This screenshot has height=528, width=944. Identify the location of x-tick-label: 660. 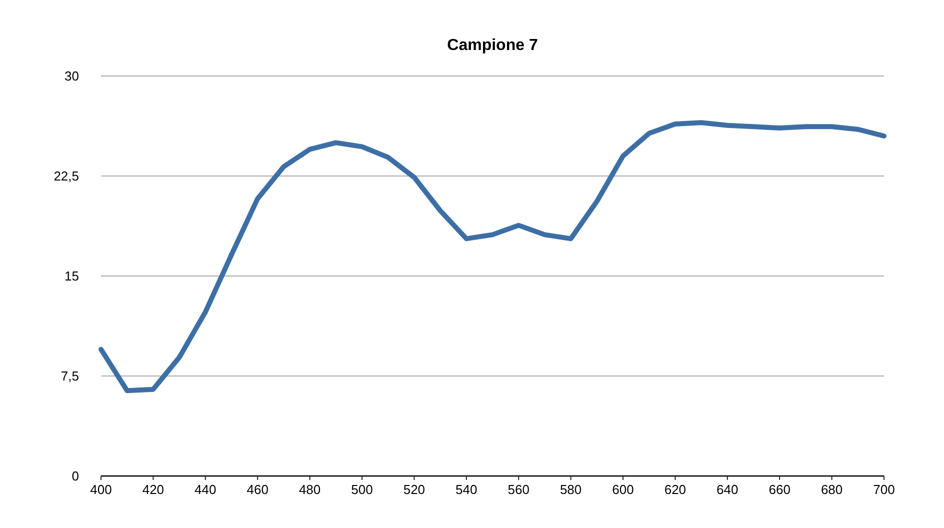
(779, 489).